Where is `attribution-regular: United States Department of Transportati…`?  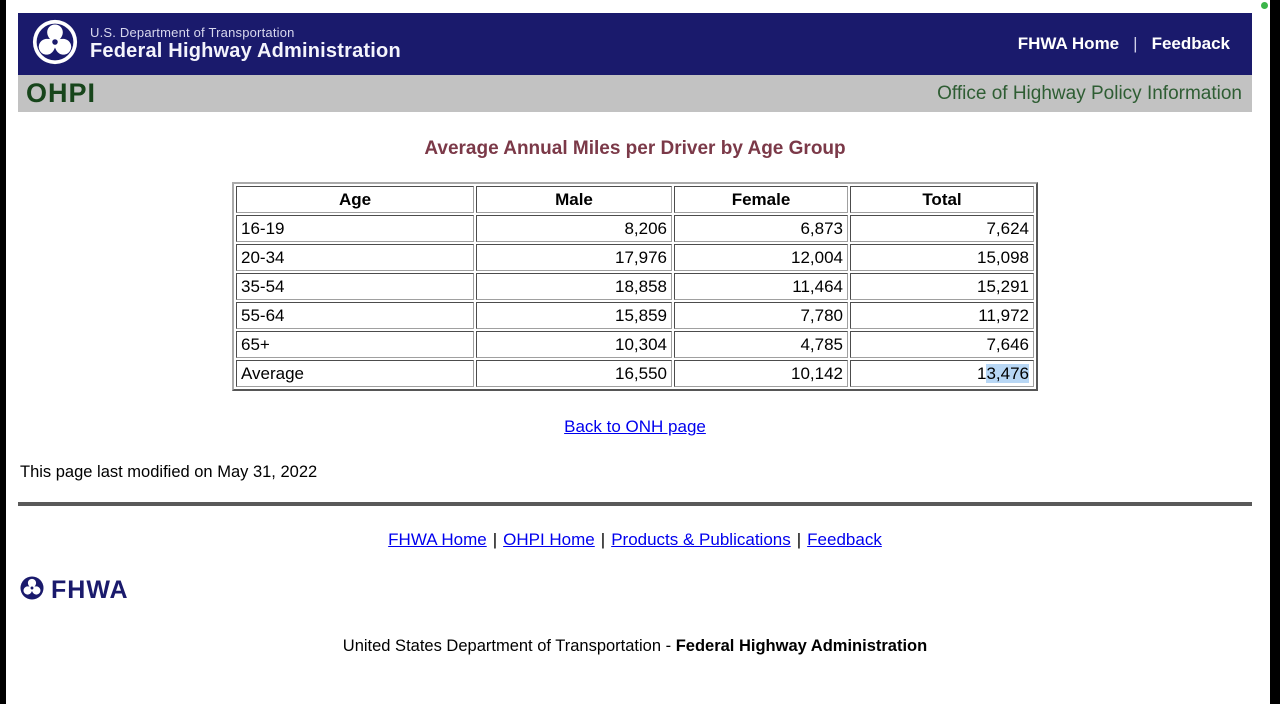
attribution-regular: United States Department of Transportati… is located at coordinates (509, 646).